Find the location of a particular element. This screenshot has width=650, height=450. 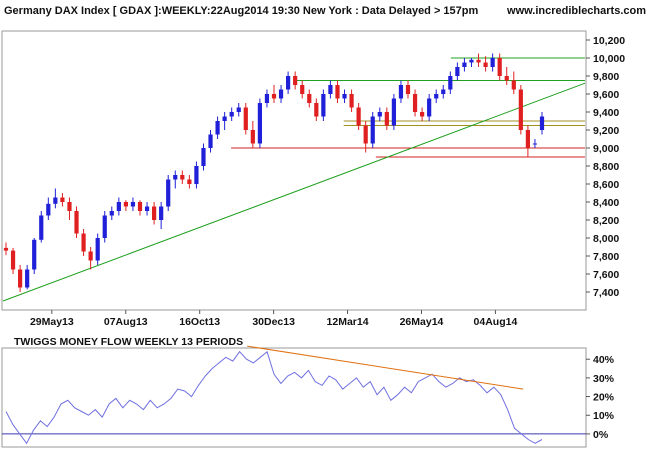

divergence-line is located at coordinates (385, 367).